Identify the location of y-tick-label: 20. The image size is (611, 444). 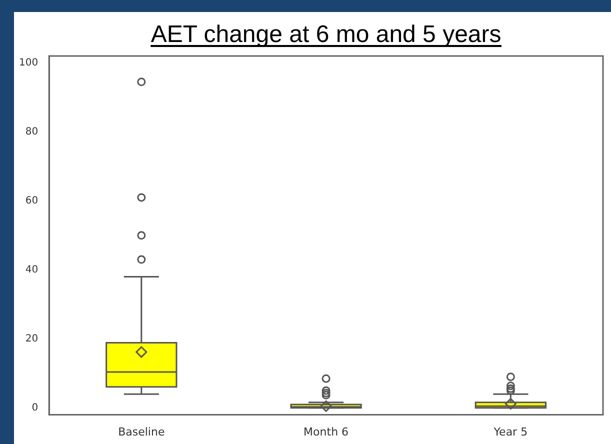
(31, 338).